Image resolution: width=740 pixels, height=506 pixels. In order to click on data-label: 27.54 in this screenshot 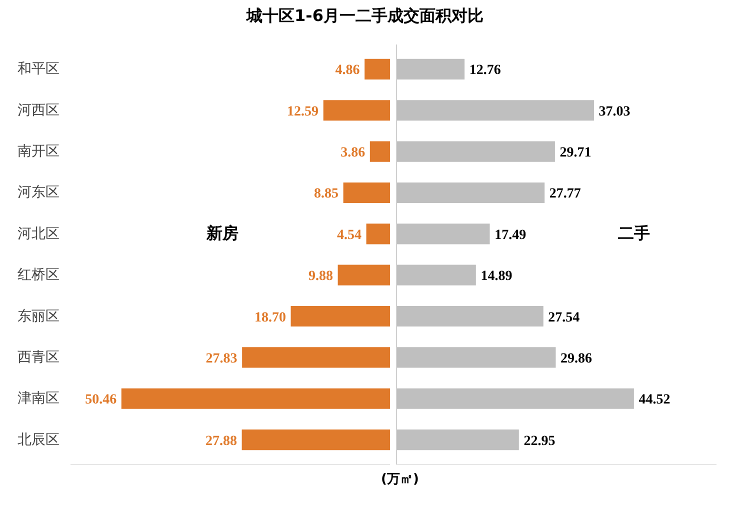, I will do `click(564, 318)`.